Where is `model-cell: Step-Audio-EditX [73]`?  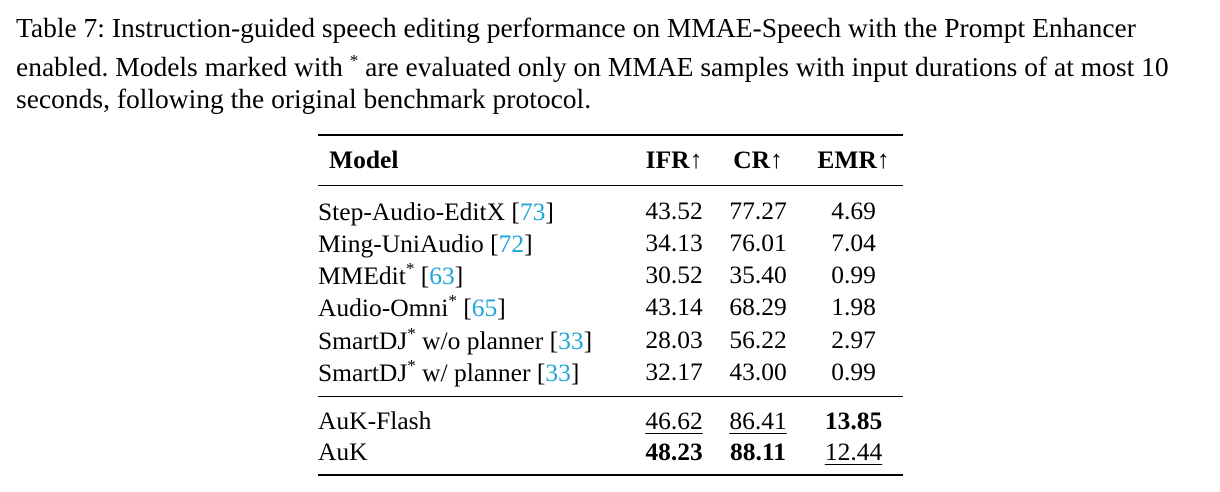 model-cell: Step-Audio-EditX [73] is located at coordinates (436, 211).